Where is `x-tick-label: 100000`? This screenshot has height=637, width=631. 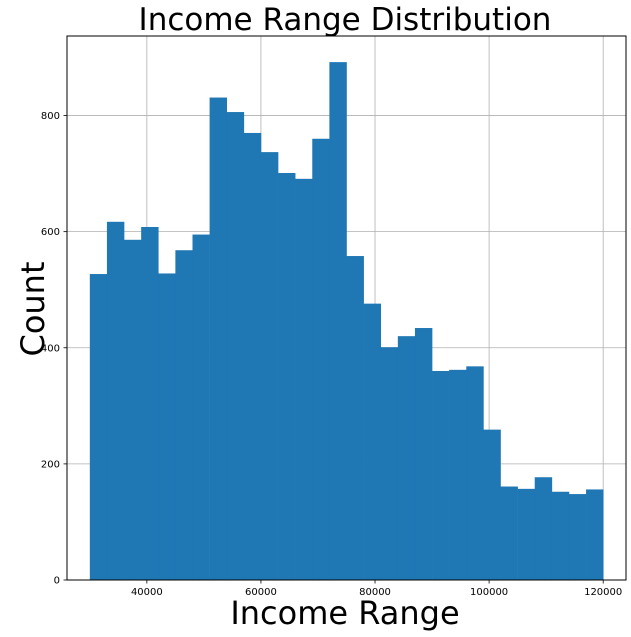
x-tick-label: 100000 is located at coordinates (489, 592).